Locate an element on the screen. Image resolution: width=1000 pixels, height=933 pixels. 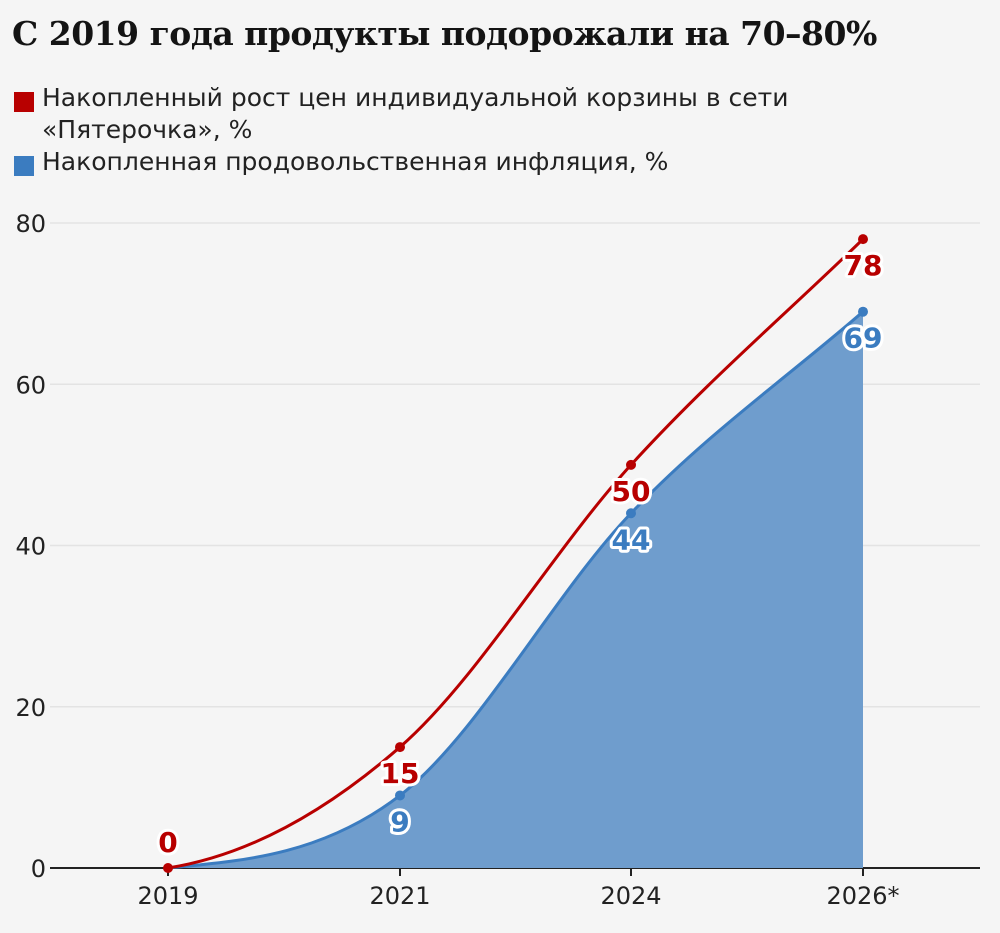
y-tick-label: 0 is located at coordinates (38, 869).